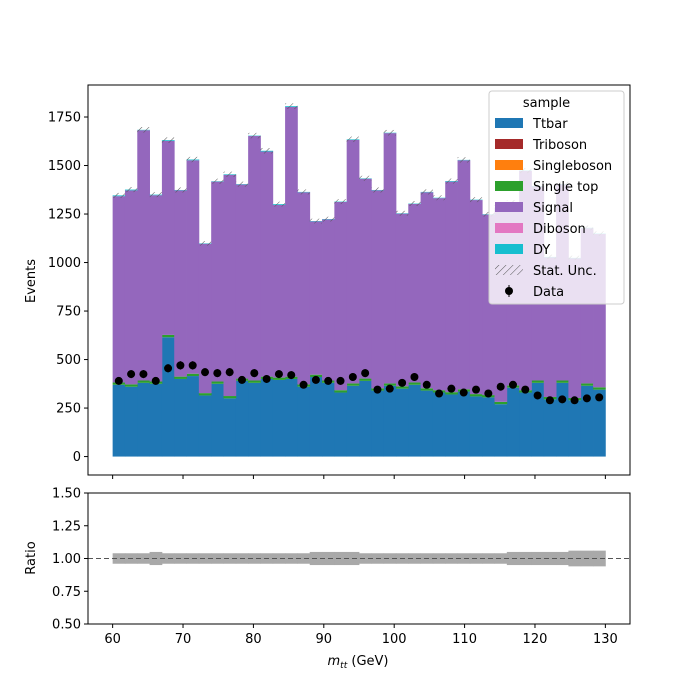 This screenshot has width=700, height=700. Describe the element at coordinates (66, 625) in the screenshot. I see `ratio-y-tick-label: 0.50` at that location.